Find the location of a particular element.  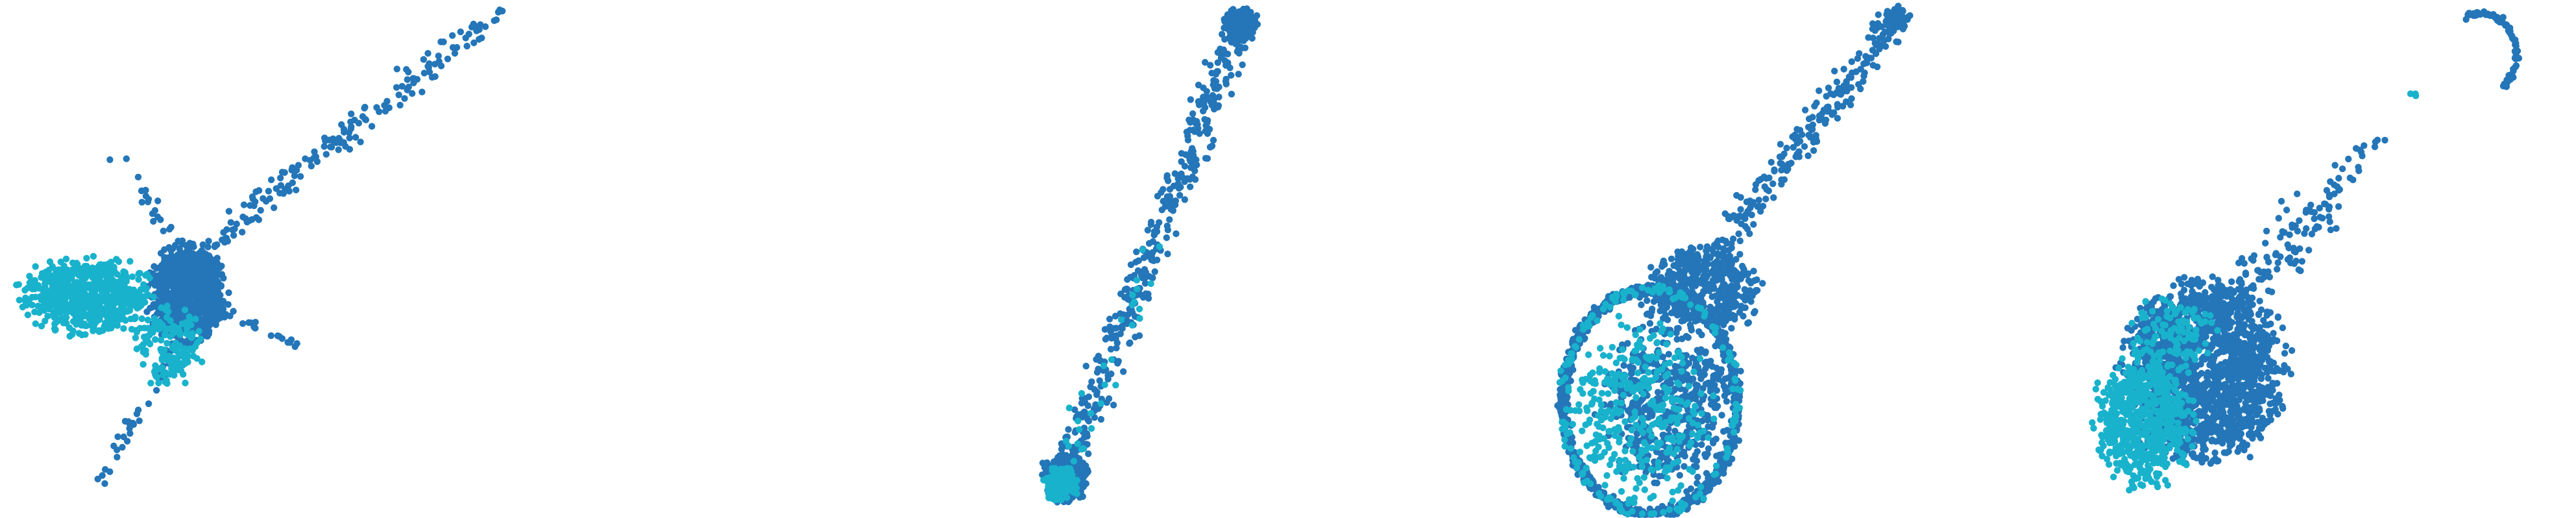

series-2-points is located at coordinates (1101, 373).